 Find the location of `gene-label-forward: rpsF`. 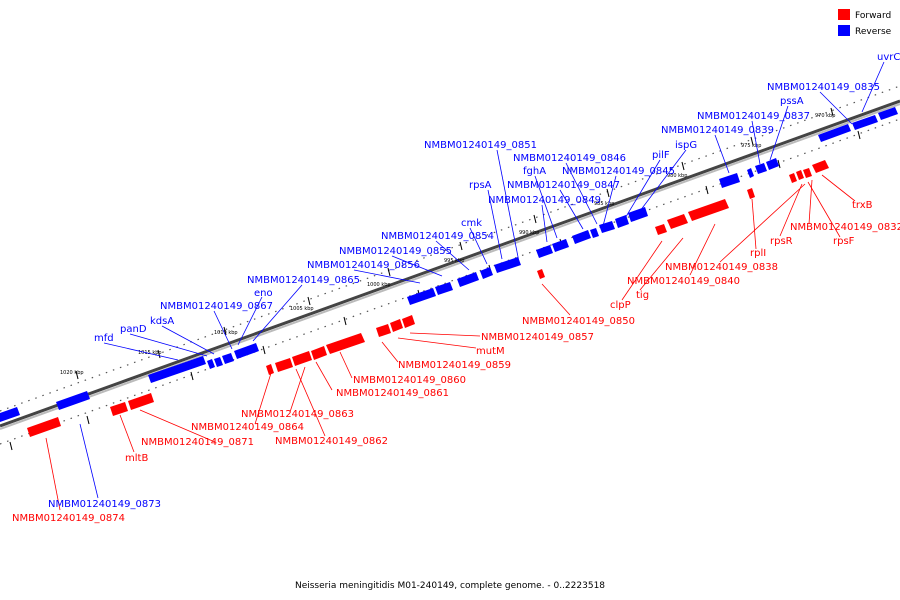

gene-label-forward: rpsF is located at coordinates (844, 241).